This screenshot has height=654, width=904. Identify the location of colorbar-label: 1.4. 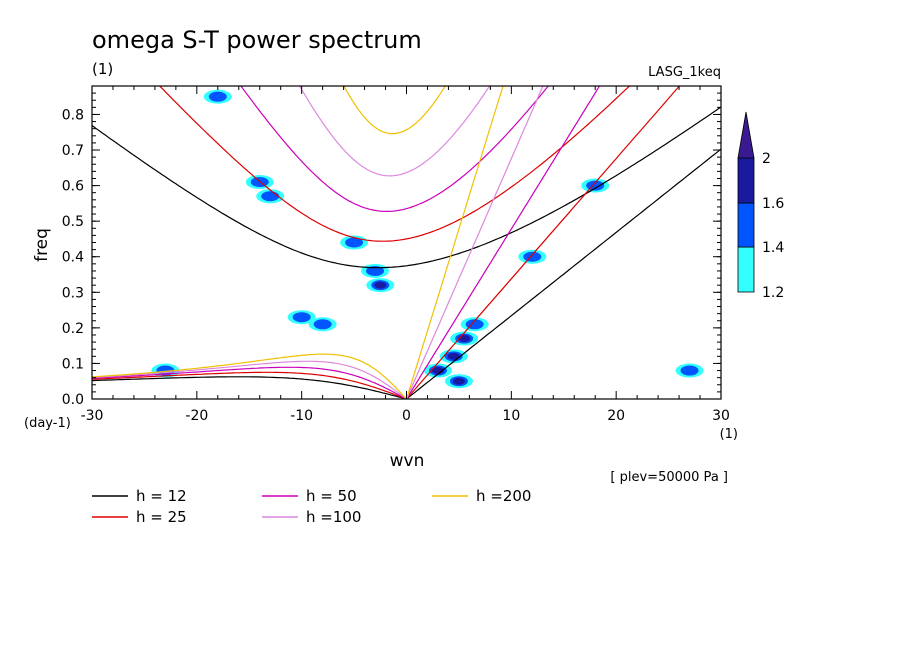
(773, 248).